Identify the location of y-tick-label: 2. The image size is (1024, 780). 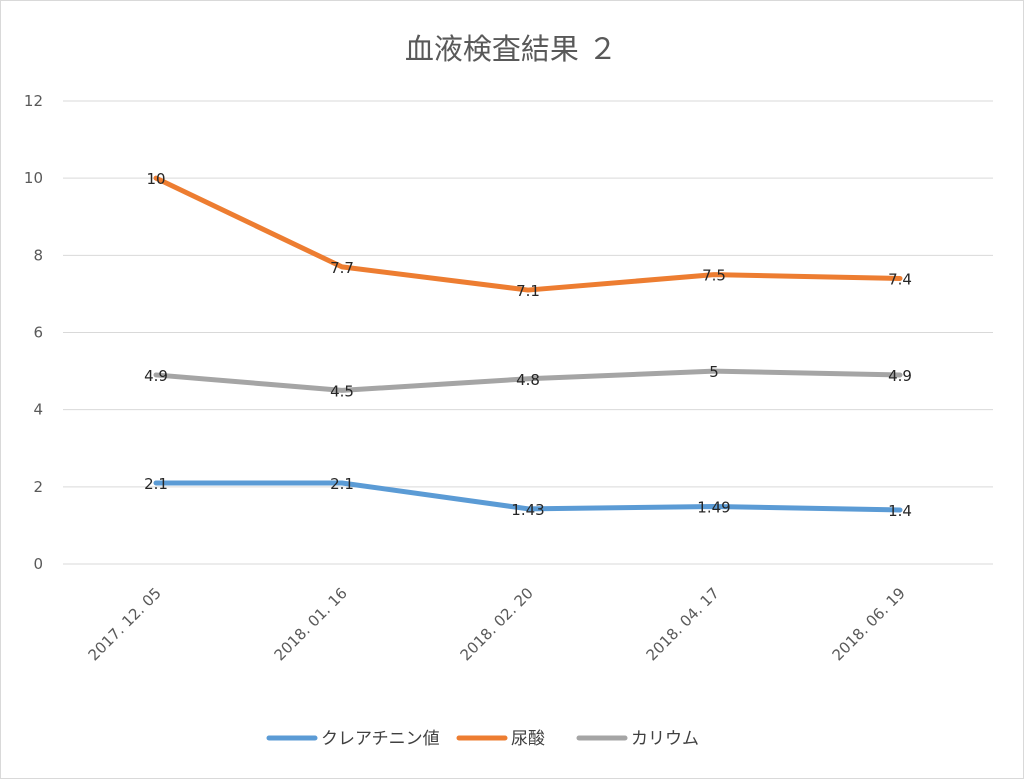
(38, 487).